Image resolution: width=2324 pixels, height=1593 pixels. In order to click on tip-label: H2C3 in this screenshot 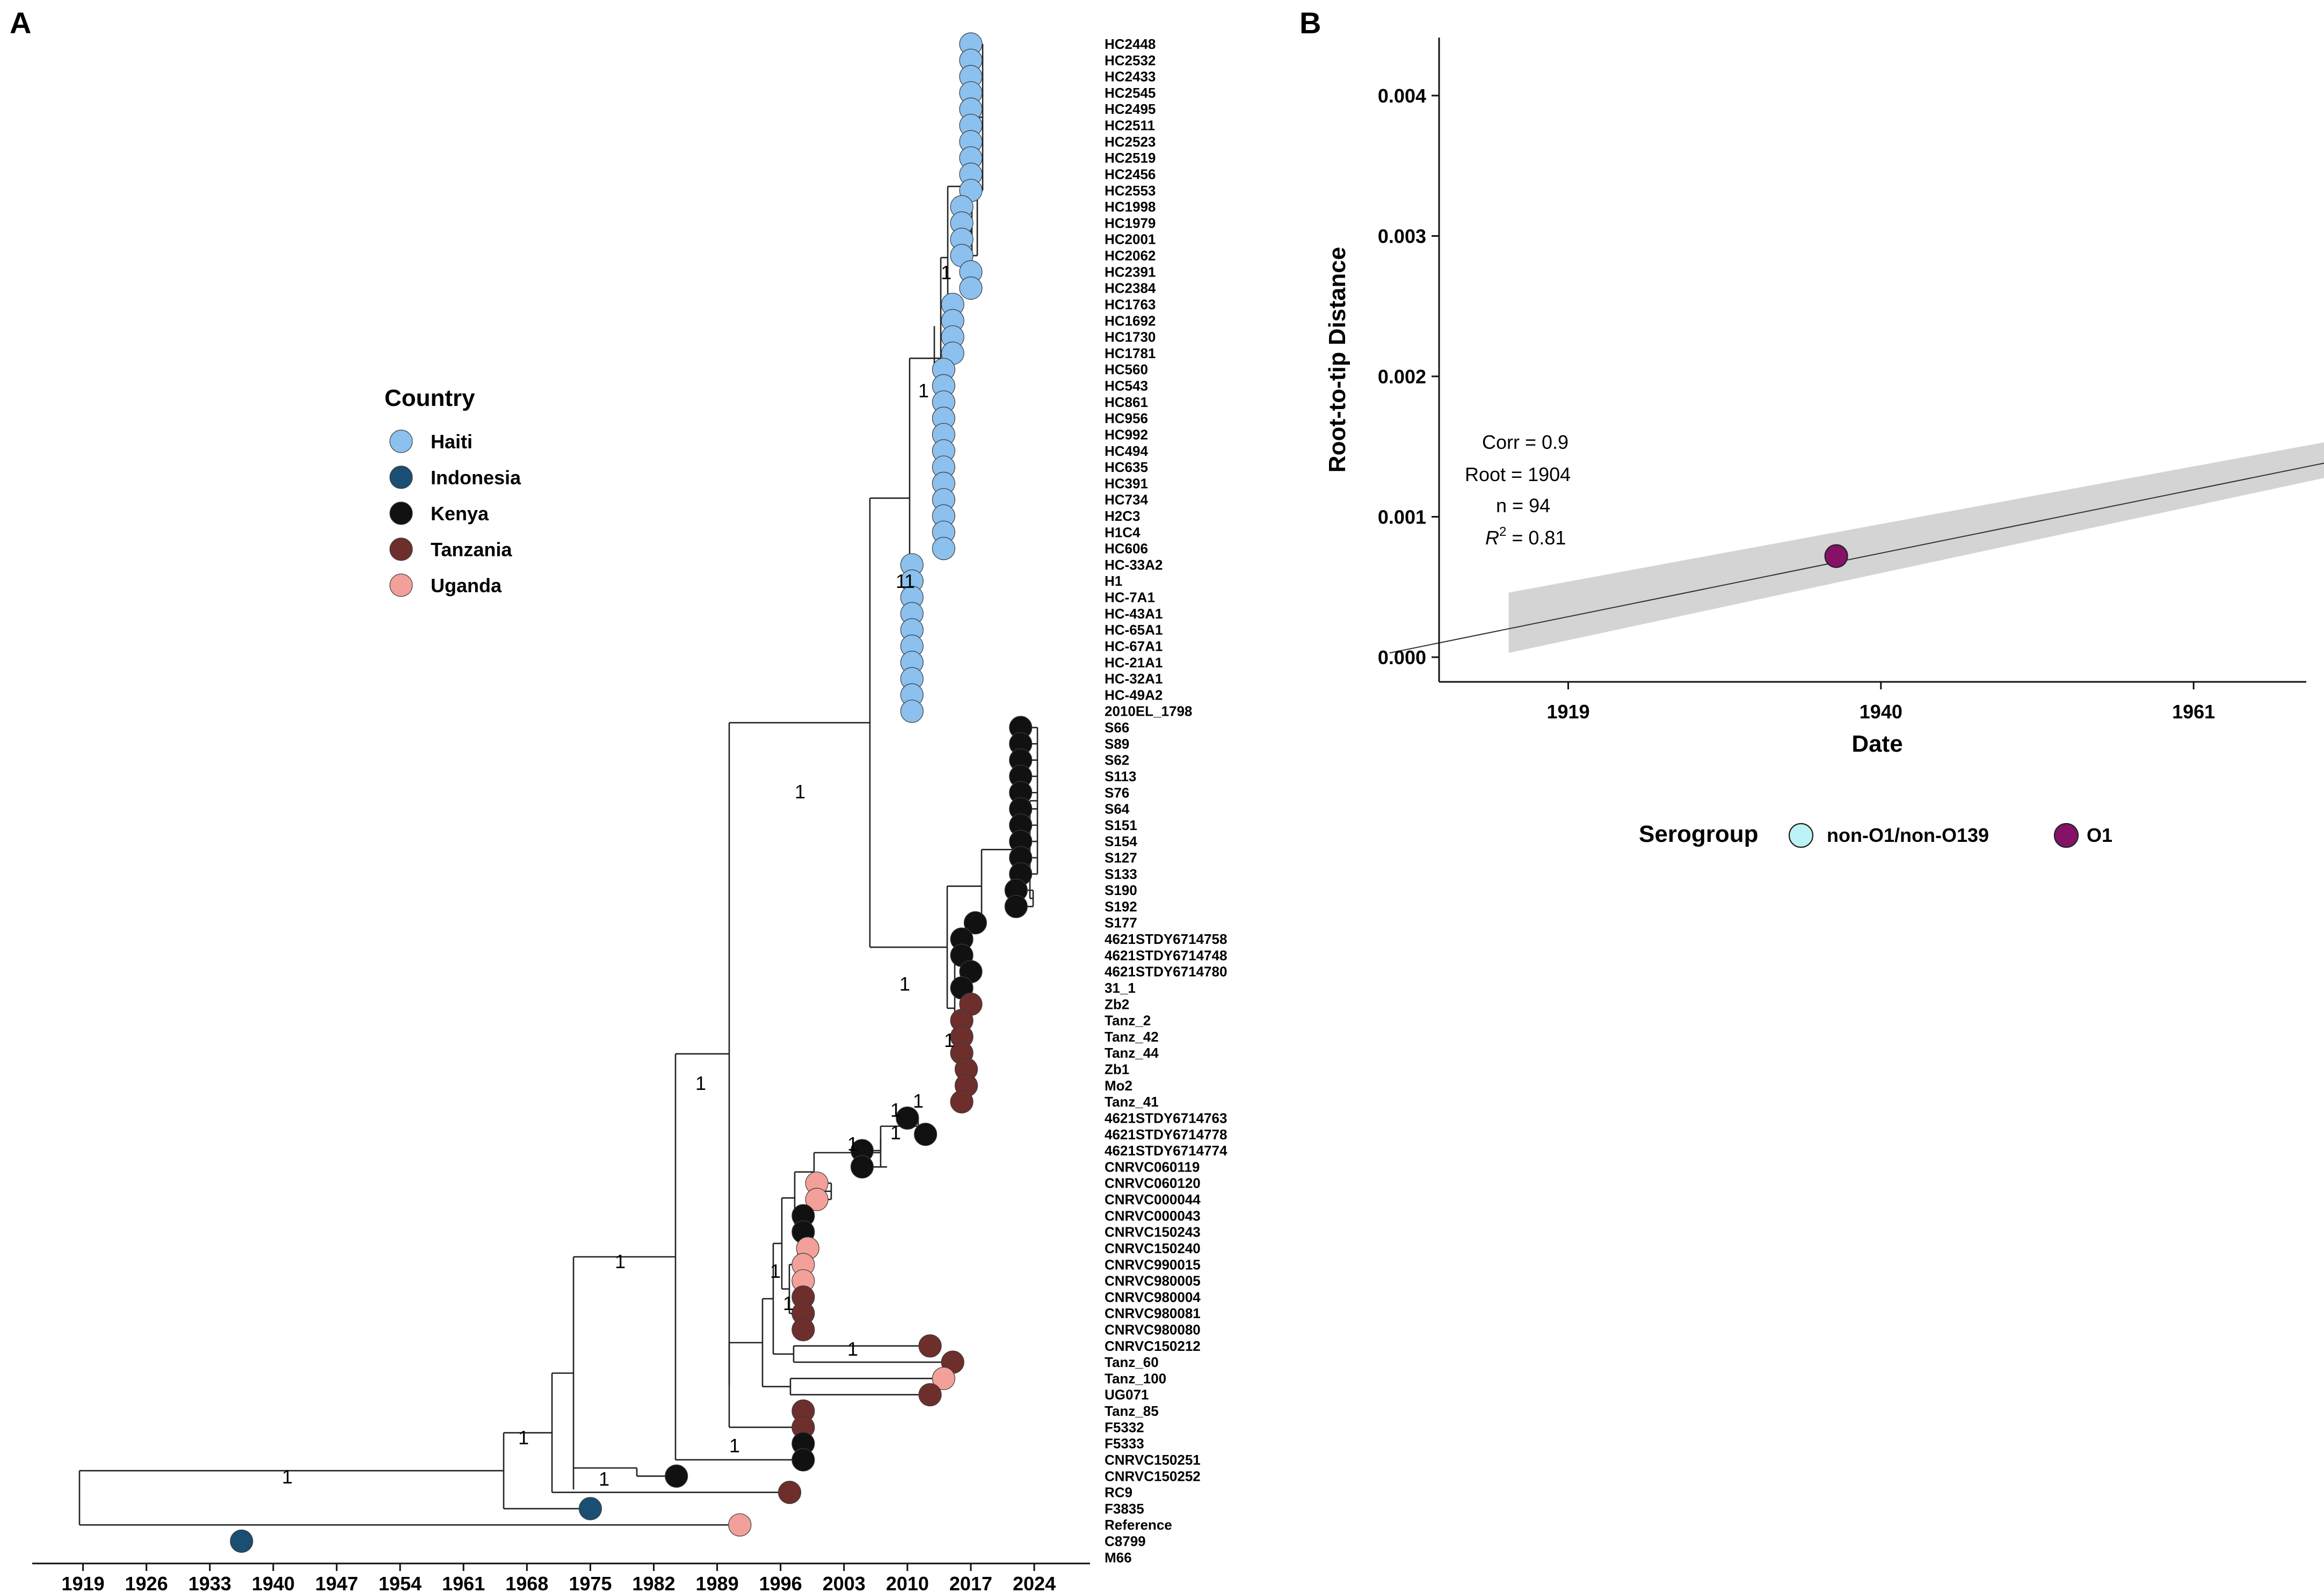, I will do `click(1123, 516)`.